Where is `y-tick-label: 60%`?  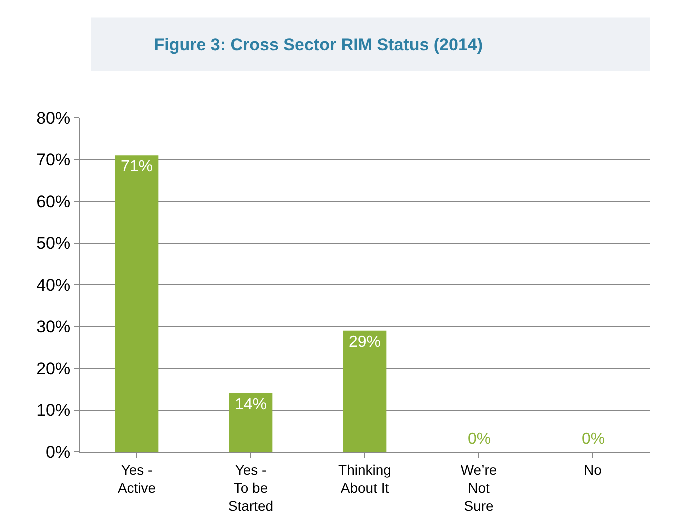 y-tick-label: 60% is located at coordinates (53, 202).